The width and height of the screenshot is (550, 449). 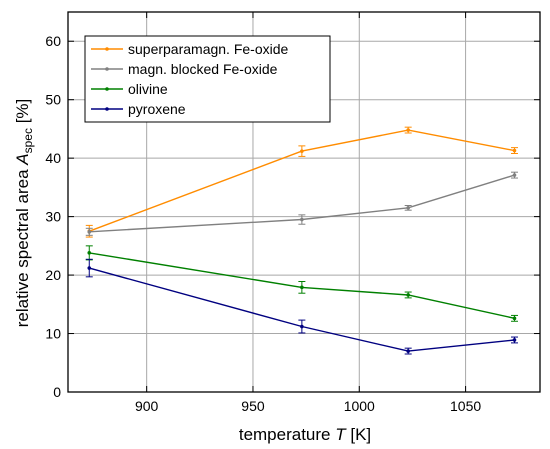 I want to click on legend-label: olivine, so click(x=148, y=89).